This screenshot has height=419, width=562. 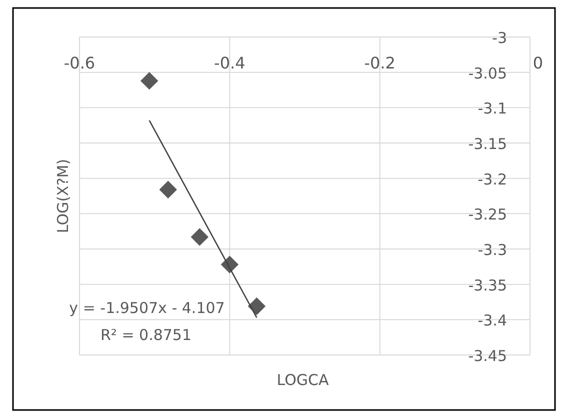 What do you see at coordinates (147, 308) in the screenshot?
I see `annotation: y = -1.9507x - 4.107` at bounding box center [147, 308].